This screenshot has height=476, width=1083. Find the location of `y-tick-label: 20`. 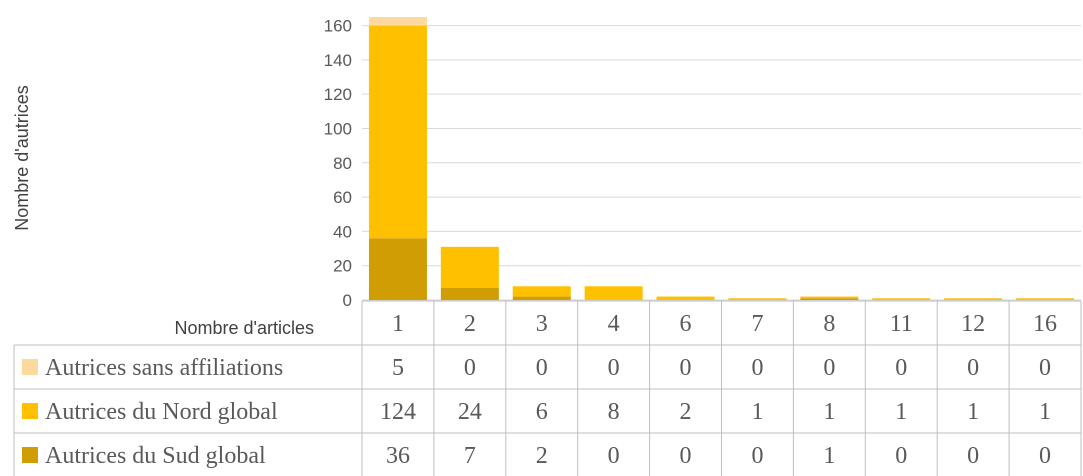

y-tick-label: 20 is located at coordinates (342, 266).